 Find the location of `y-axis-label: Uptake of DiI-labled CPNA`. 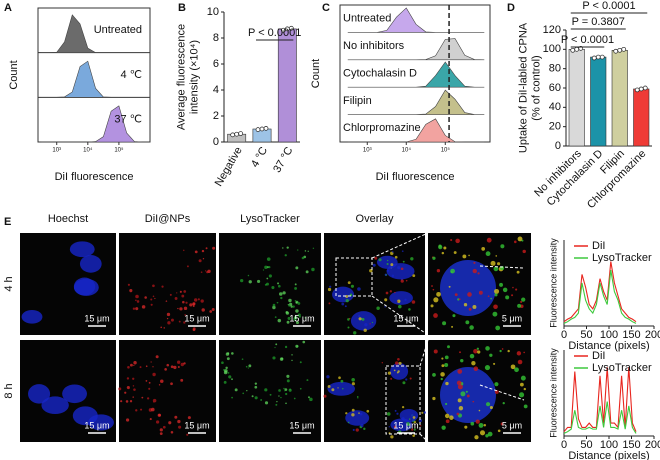

y-axis-label: Uptake of DiI-labled CPNA is located at coordinates (523, 87).